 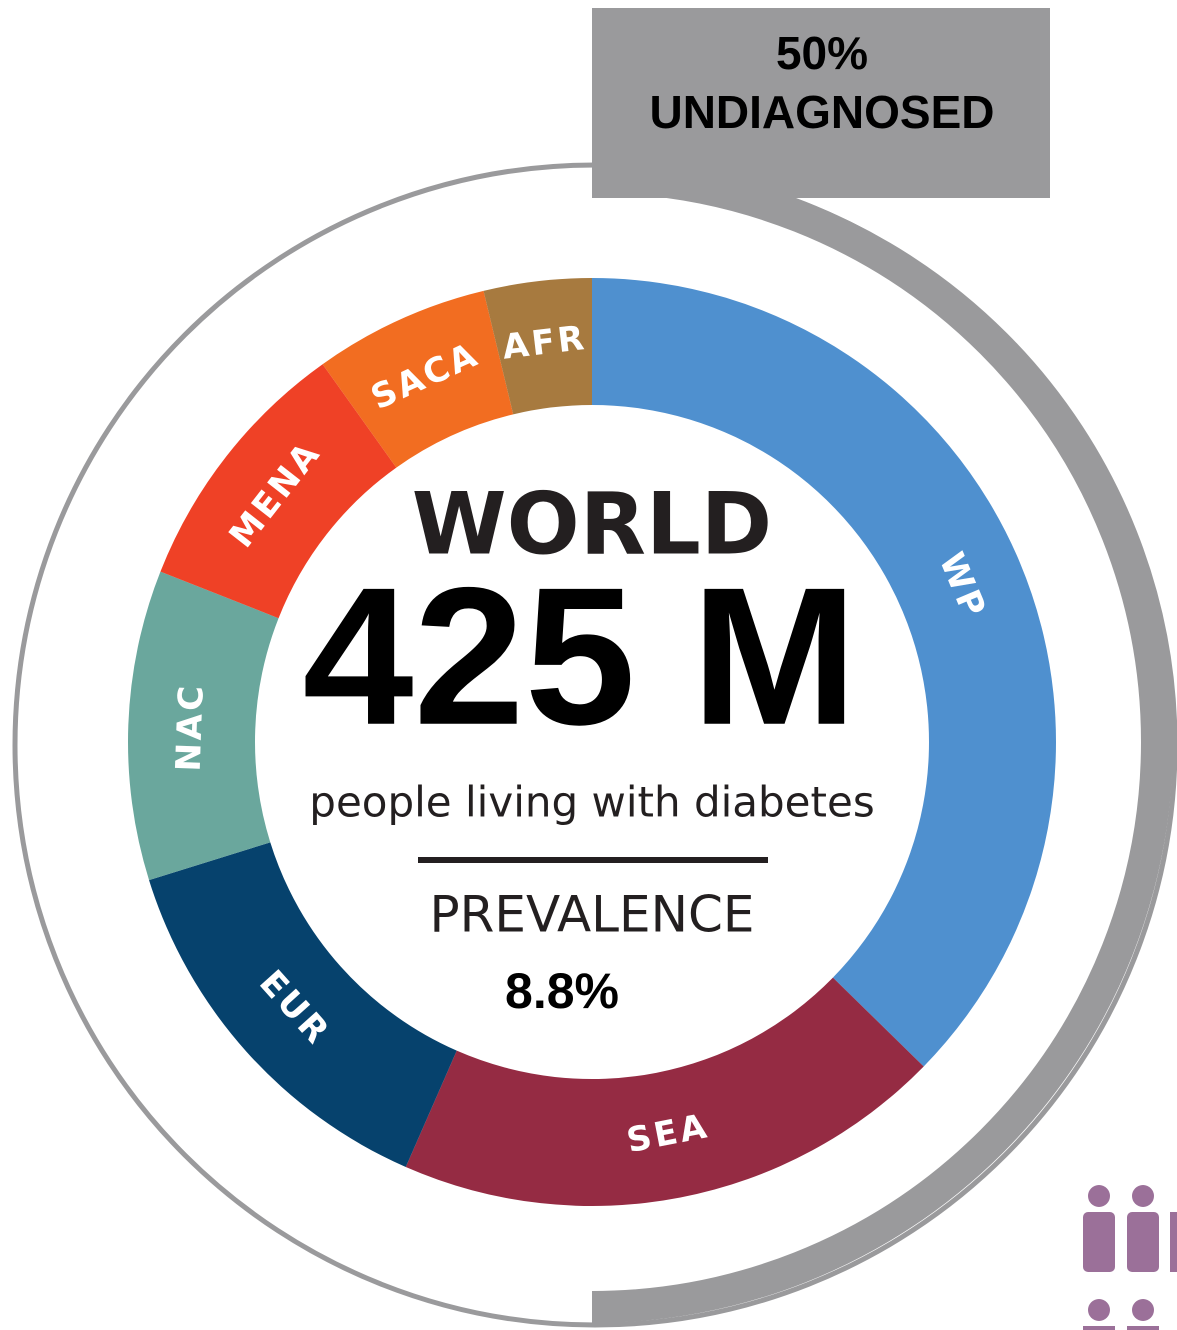 I want to click on segment-label: NAC, so click(x=190, y=727).